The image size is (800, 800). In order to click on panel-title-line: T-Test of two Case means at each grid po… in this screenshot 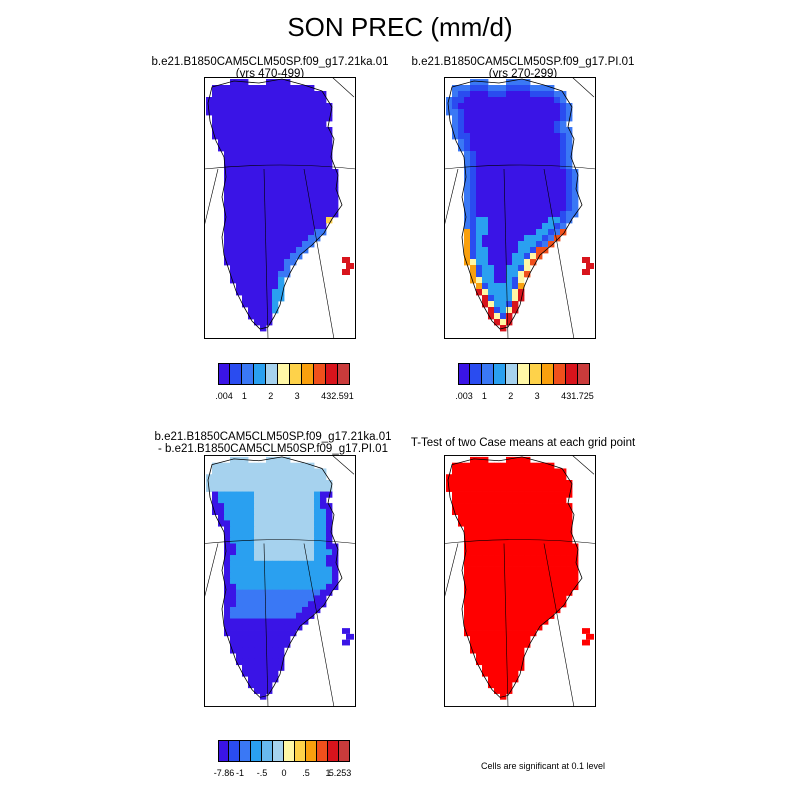, I will do `click(523, 443)`.